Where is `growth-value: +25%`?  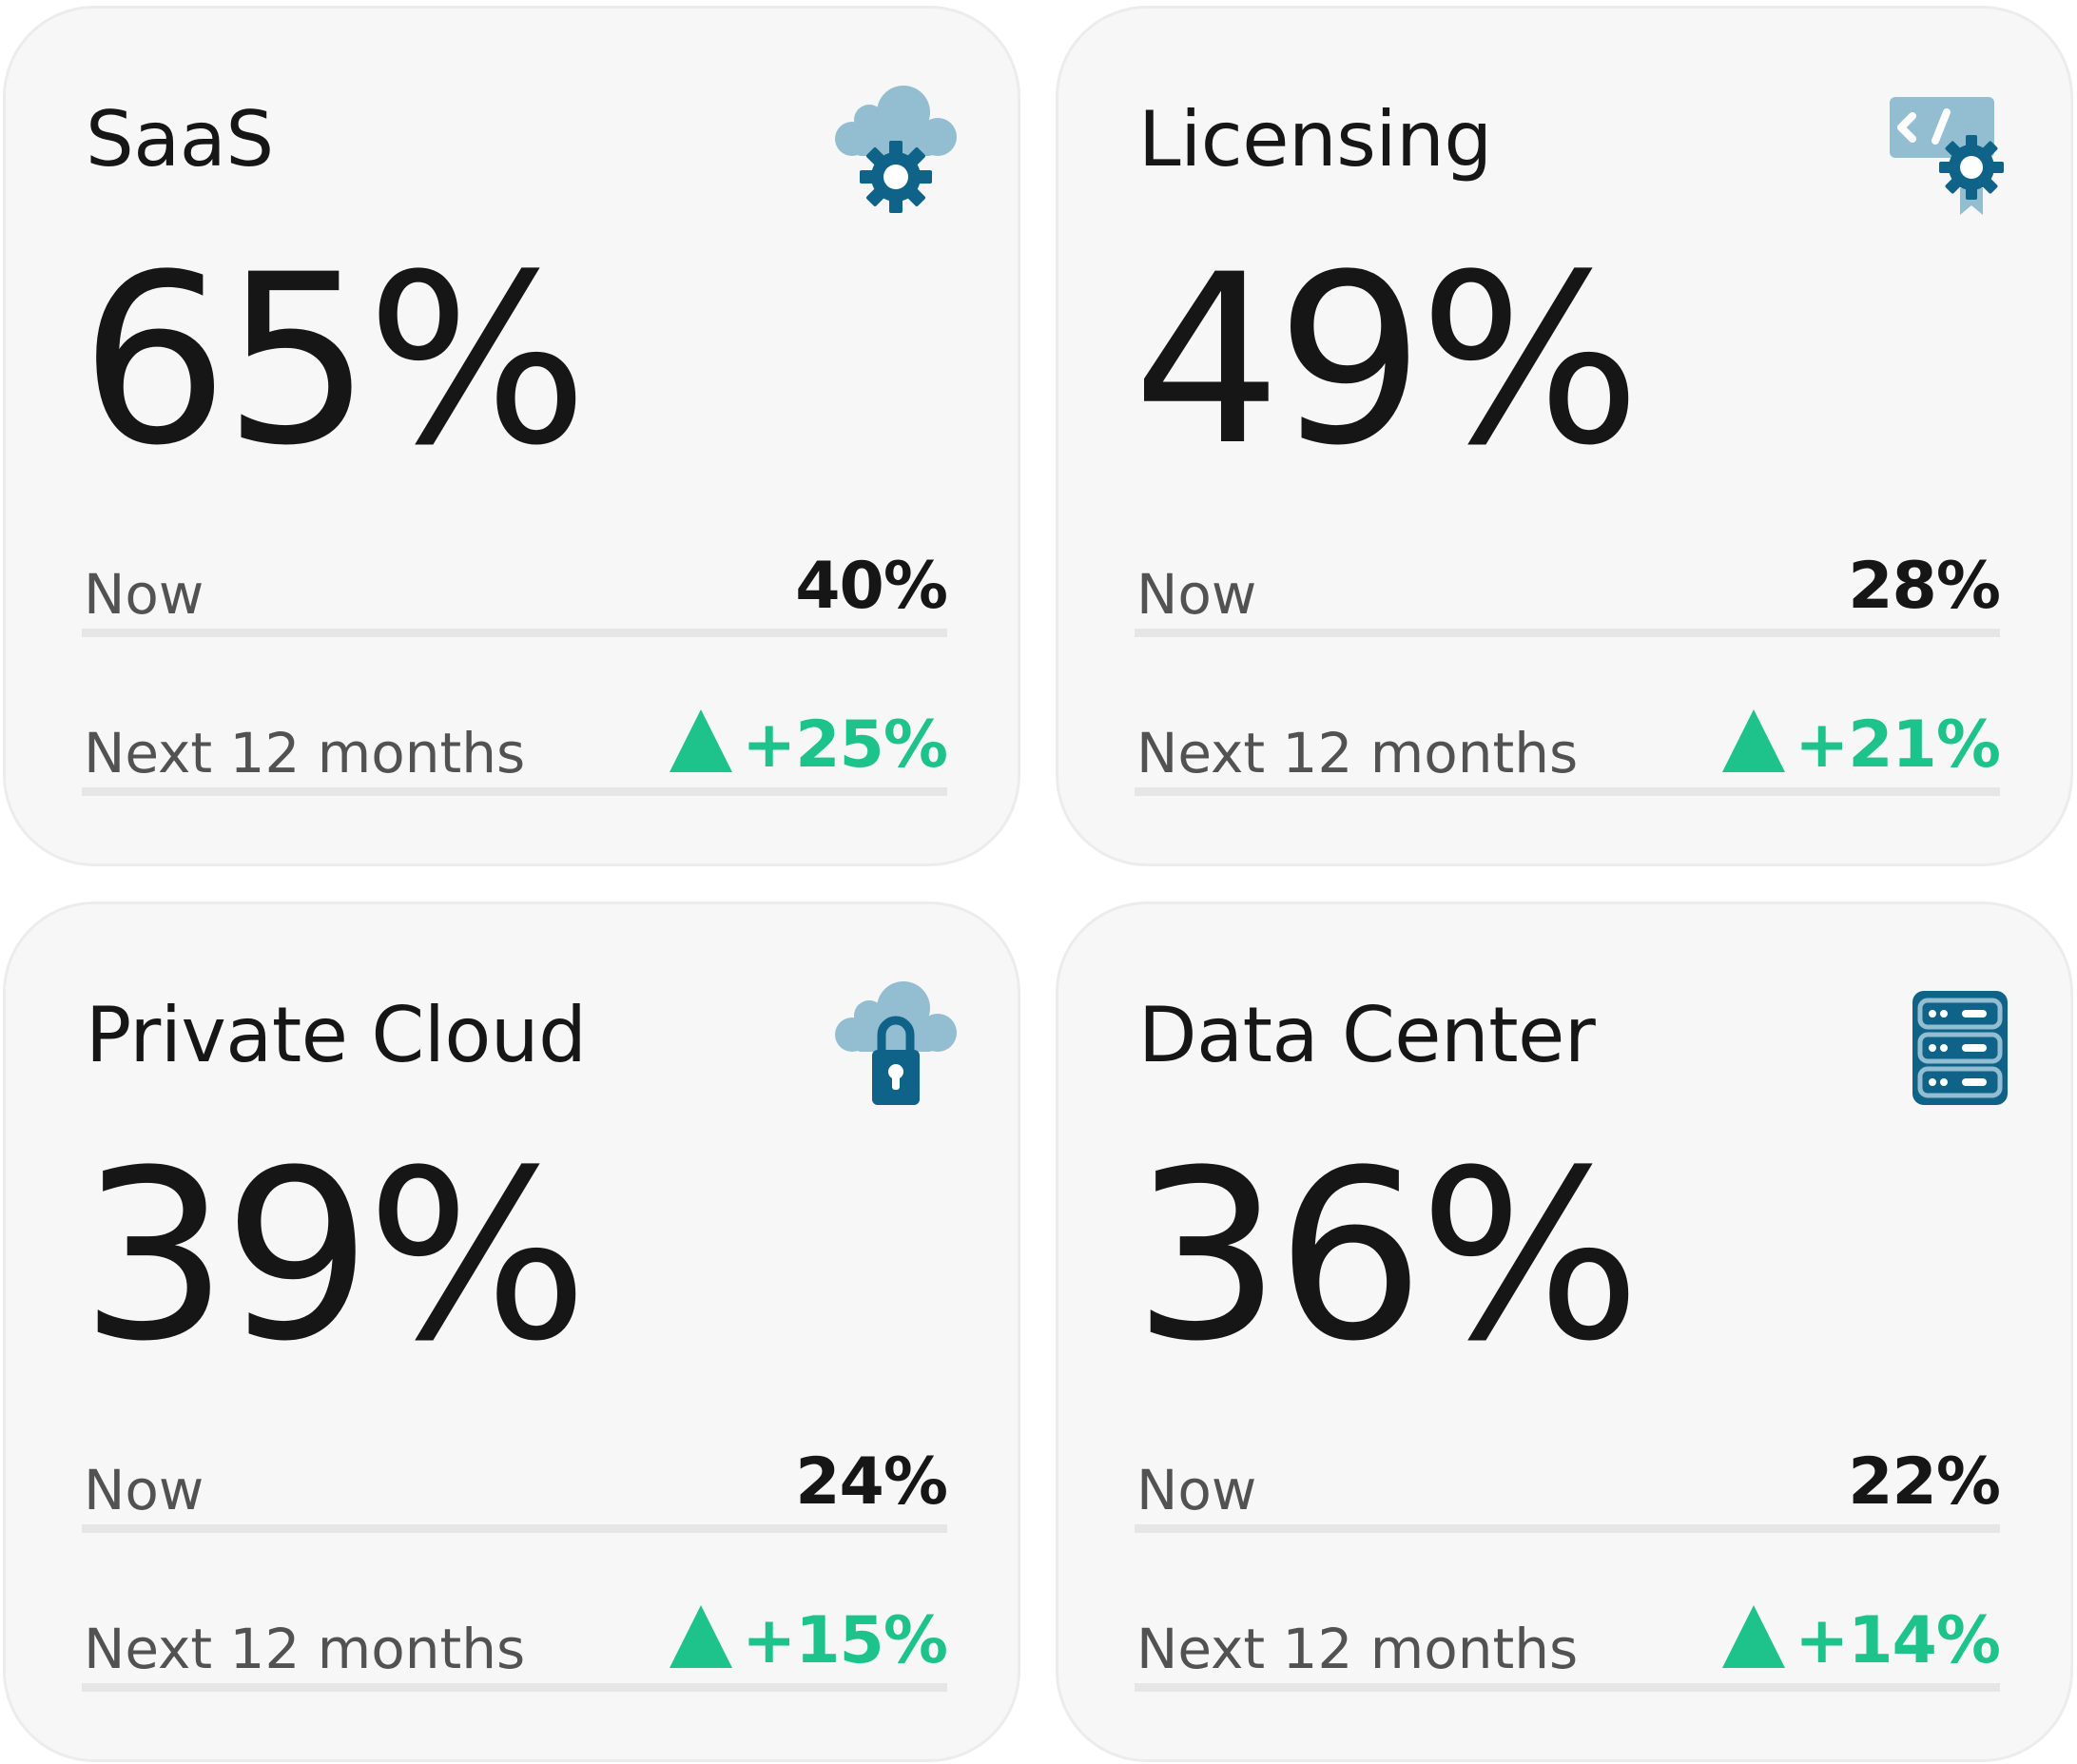 growth-value: +25% is located at coordinates (845, 745).